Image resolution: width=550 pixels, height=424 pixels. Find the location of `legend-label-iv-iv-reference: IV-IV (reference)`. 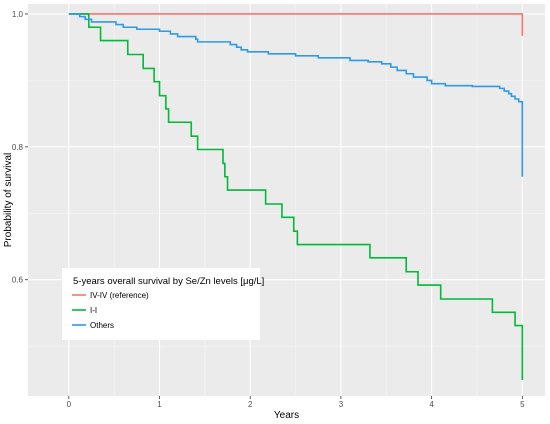

legend-label-iv-iv-reference: IV-IV (reference) is located at coordinates (119, 295).